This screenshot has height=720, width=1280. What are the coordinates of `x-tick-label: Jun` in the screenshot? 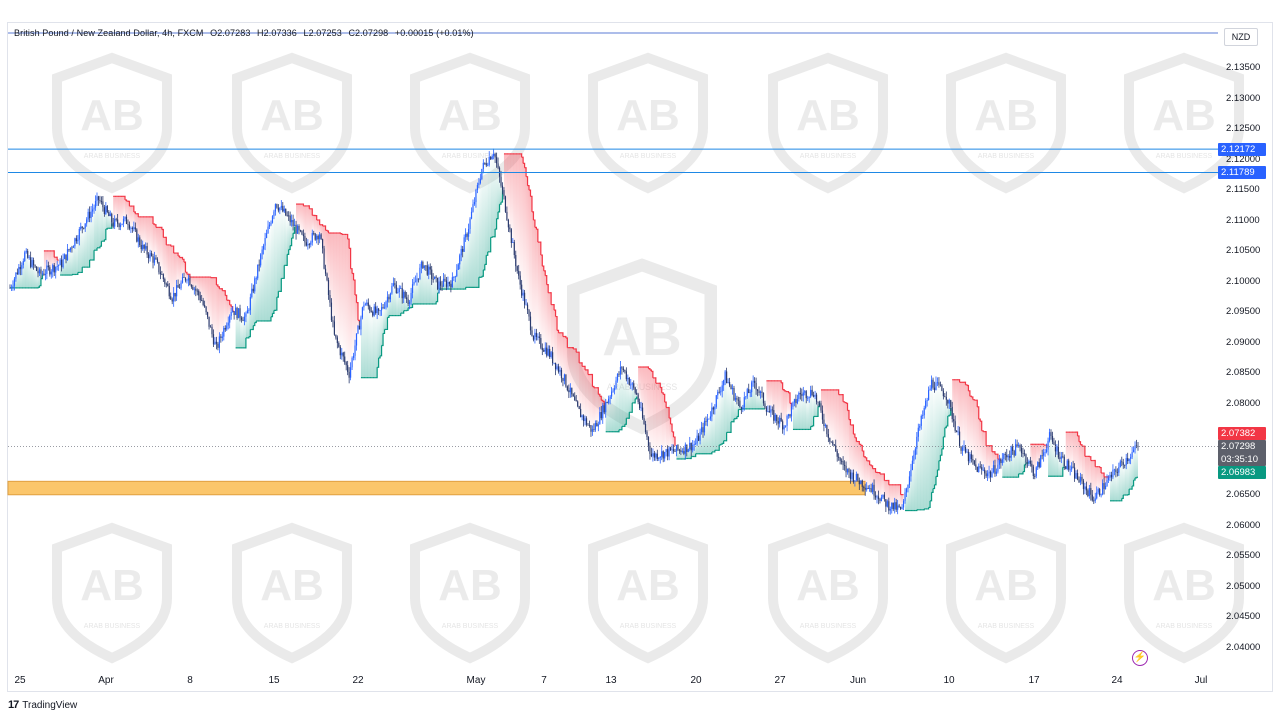 It's located at (858, 680).